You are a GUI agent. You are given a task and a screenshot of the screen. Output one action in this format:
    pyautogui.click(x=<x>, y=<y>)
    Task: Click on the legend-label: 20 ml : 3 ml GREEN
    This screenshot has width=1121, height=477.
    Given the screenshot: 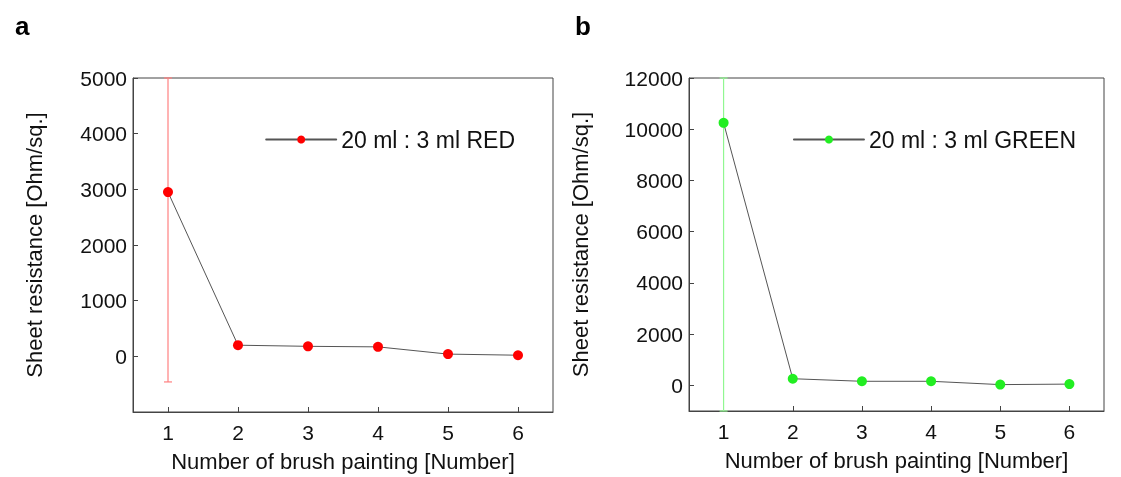 What is the action you would take?
    pyautogui.click(x=972, y=139)
    